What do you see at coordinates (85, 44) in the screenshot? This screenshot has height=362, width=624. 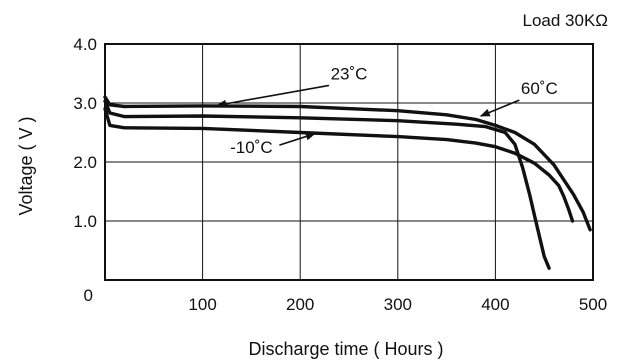 I see `y-tick-label: 4.0` at bounding box center [85, 44].